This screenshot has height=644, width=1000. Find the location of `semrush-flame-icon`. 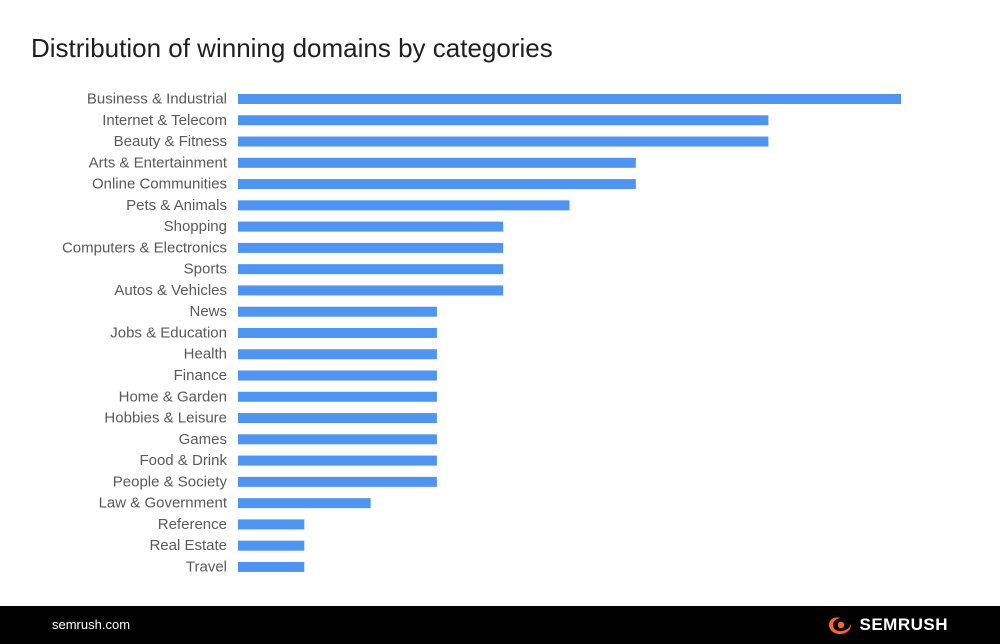

semrush-flame-icon is located at coordinates (840, 625).